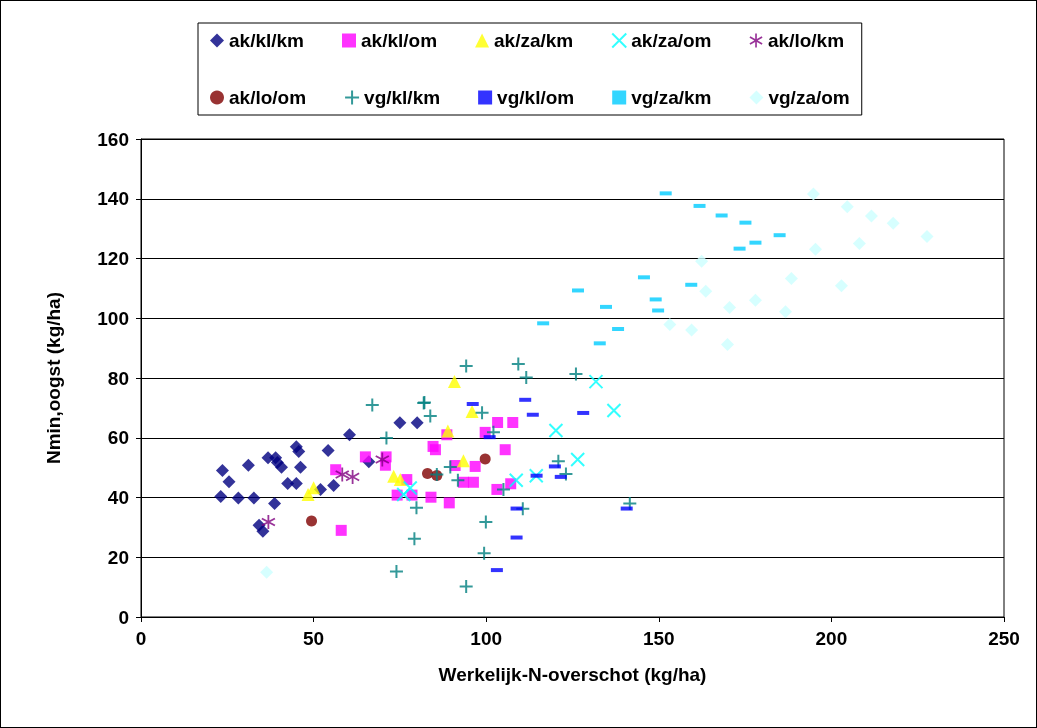 The height and width of the screenshot is (728, 1037). What do you see at coordinates (806, 40) in the screenshot?
I see `legend-label: ak/lo/km` at bounding box center [806, 40].